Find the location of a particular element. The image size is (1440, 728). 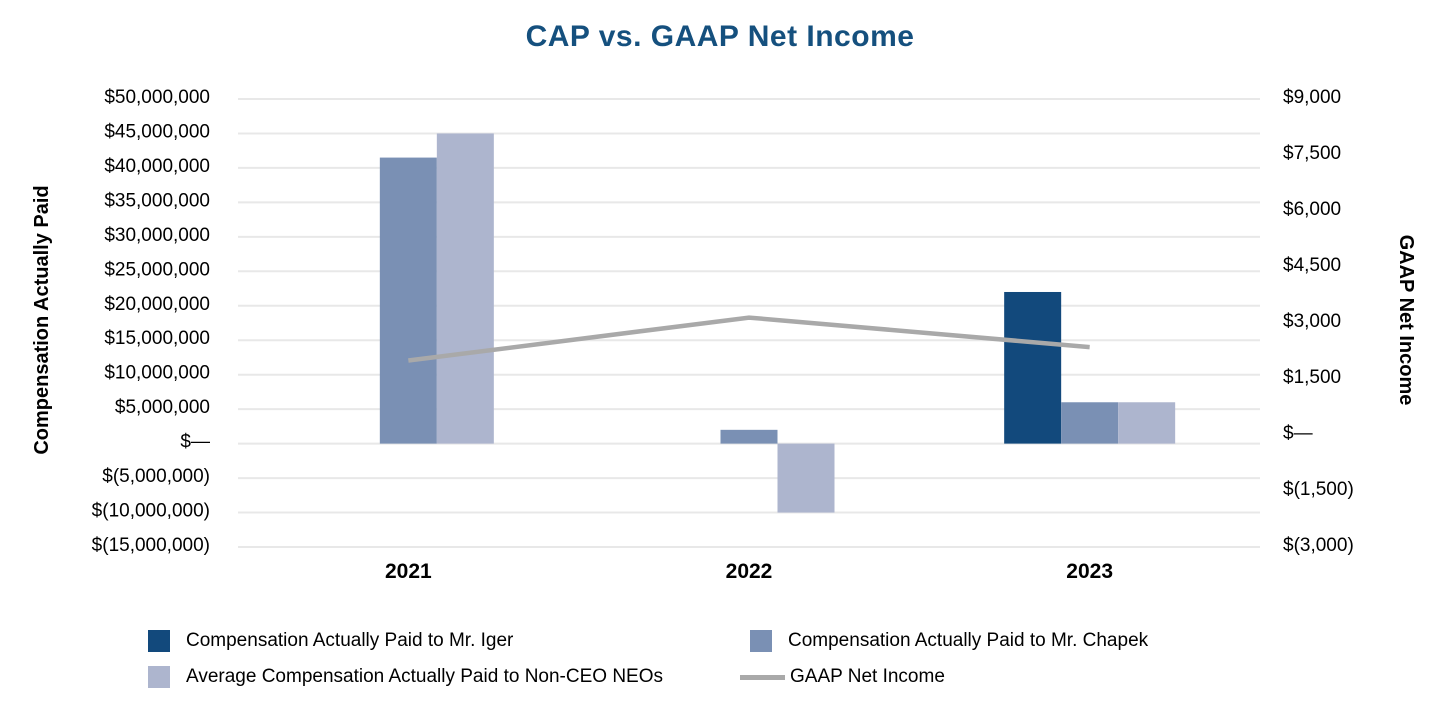

legend-swatch-chapek-icon is located at coordinates (761, 641).